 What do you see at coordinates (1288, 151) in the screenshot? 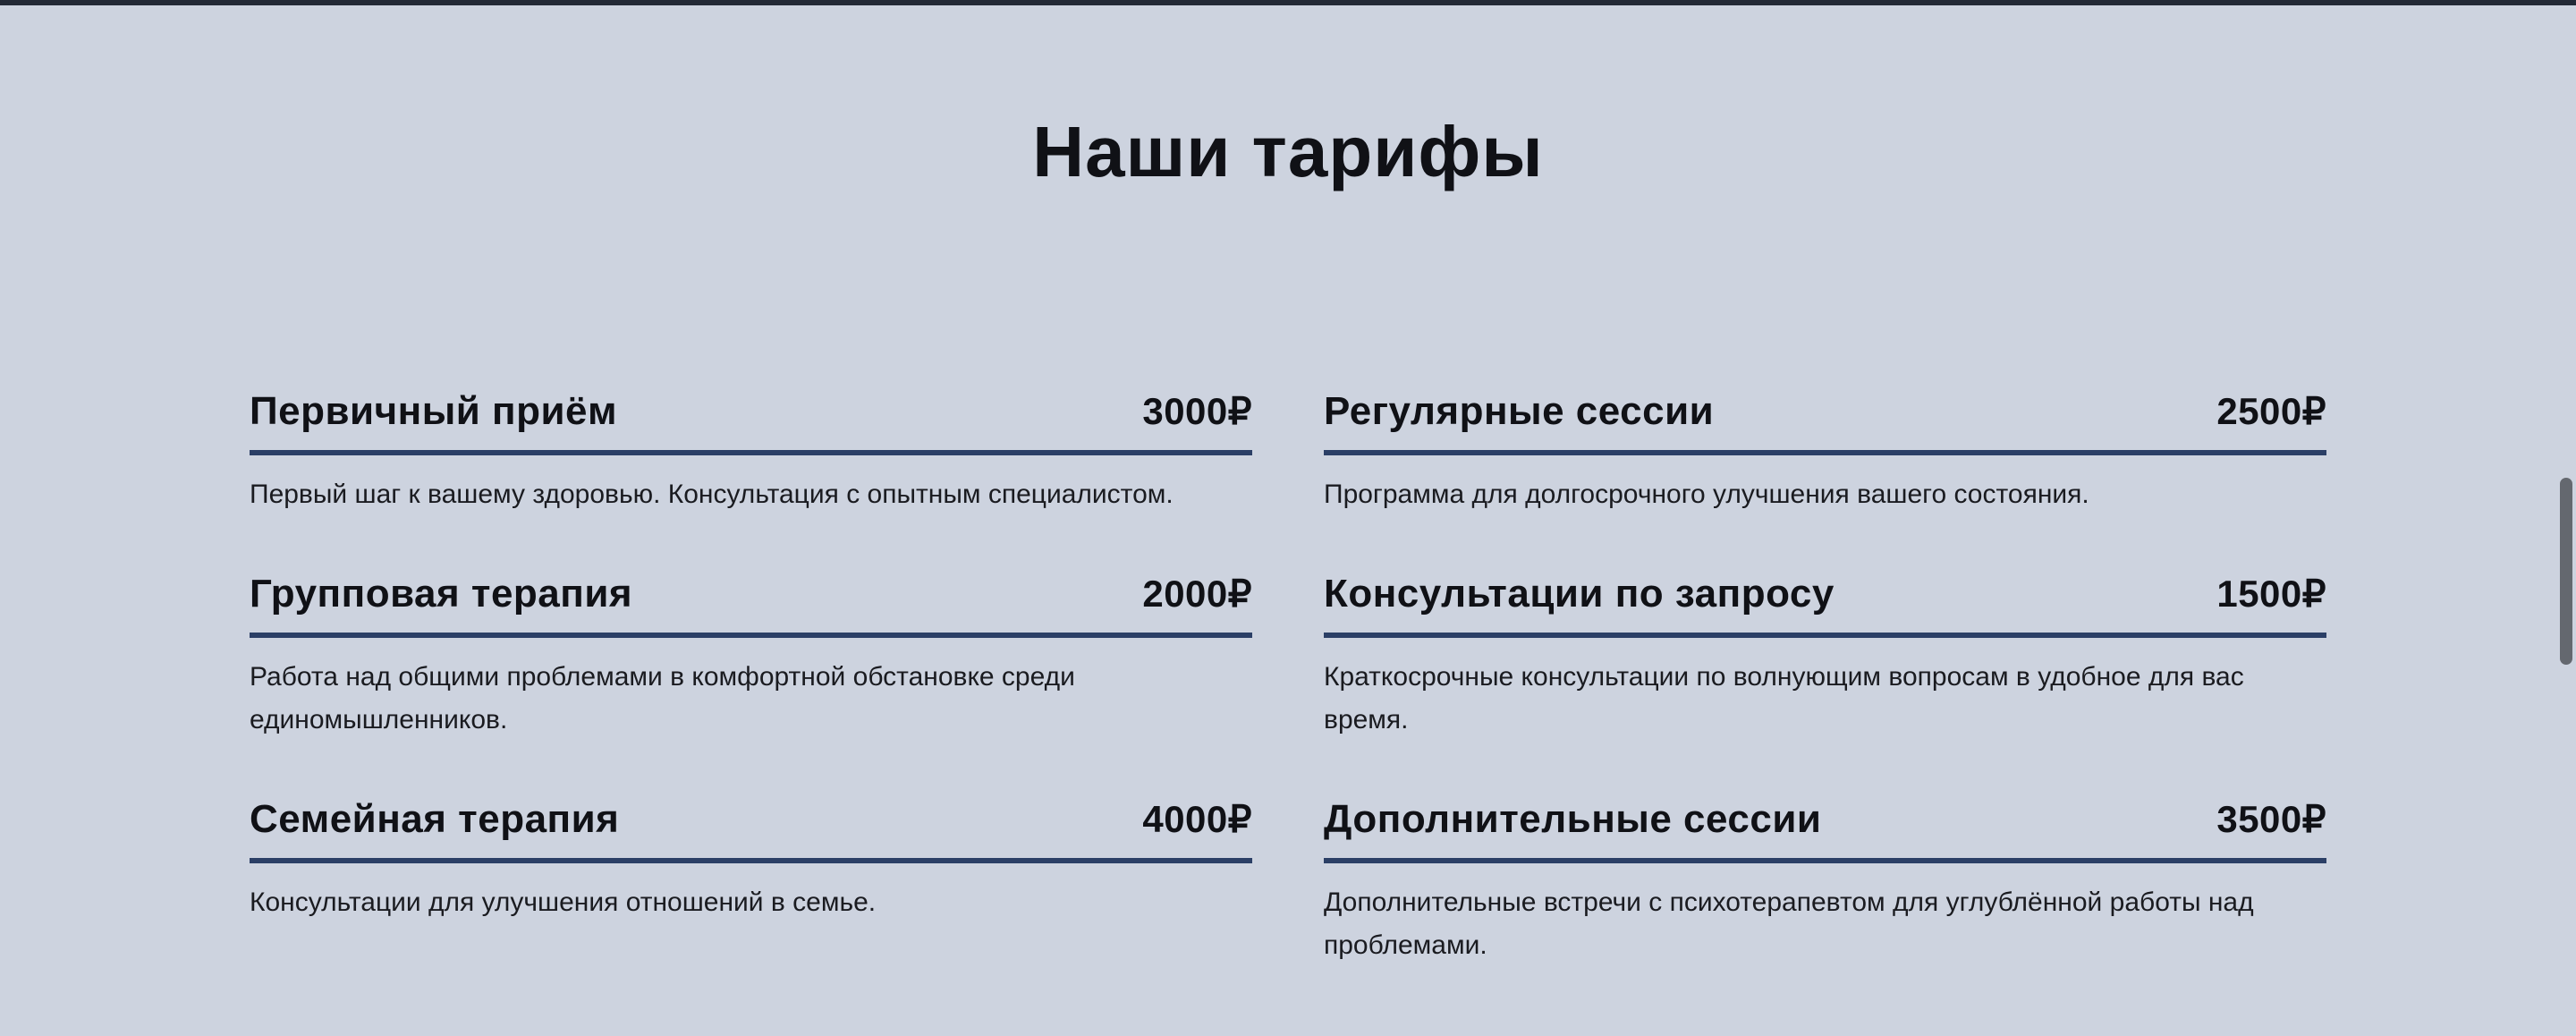
I see `page-title: Наши тарифы` at bounding box center [1288, 151].